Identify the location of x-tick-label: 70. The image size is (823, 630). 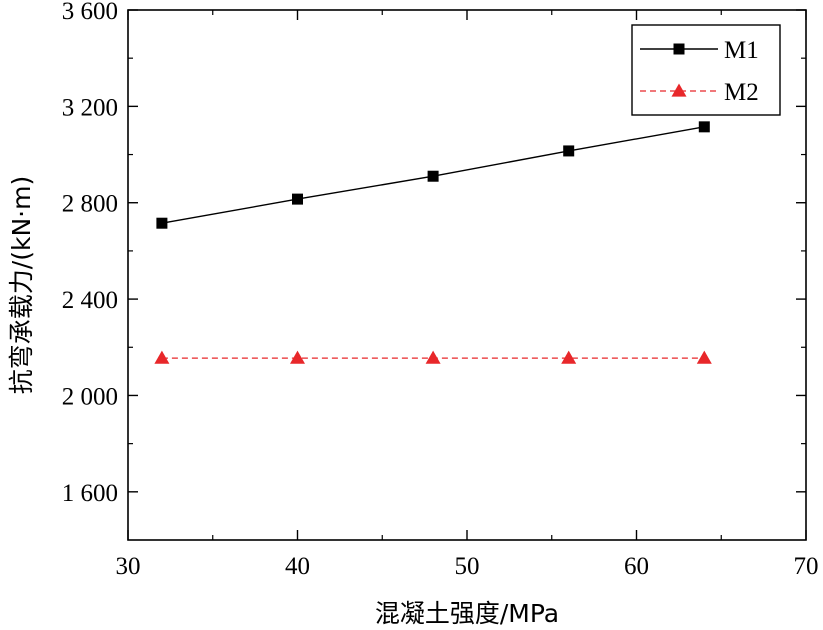
(806, 566).